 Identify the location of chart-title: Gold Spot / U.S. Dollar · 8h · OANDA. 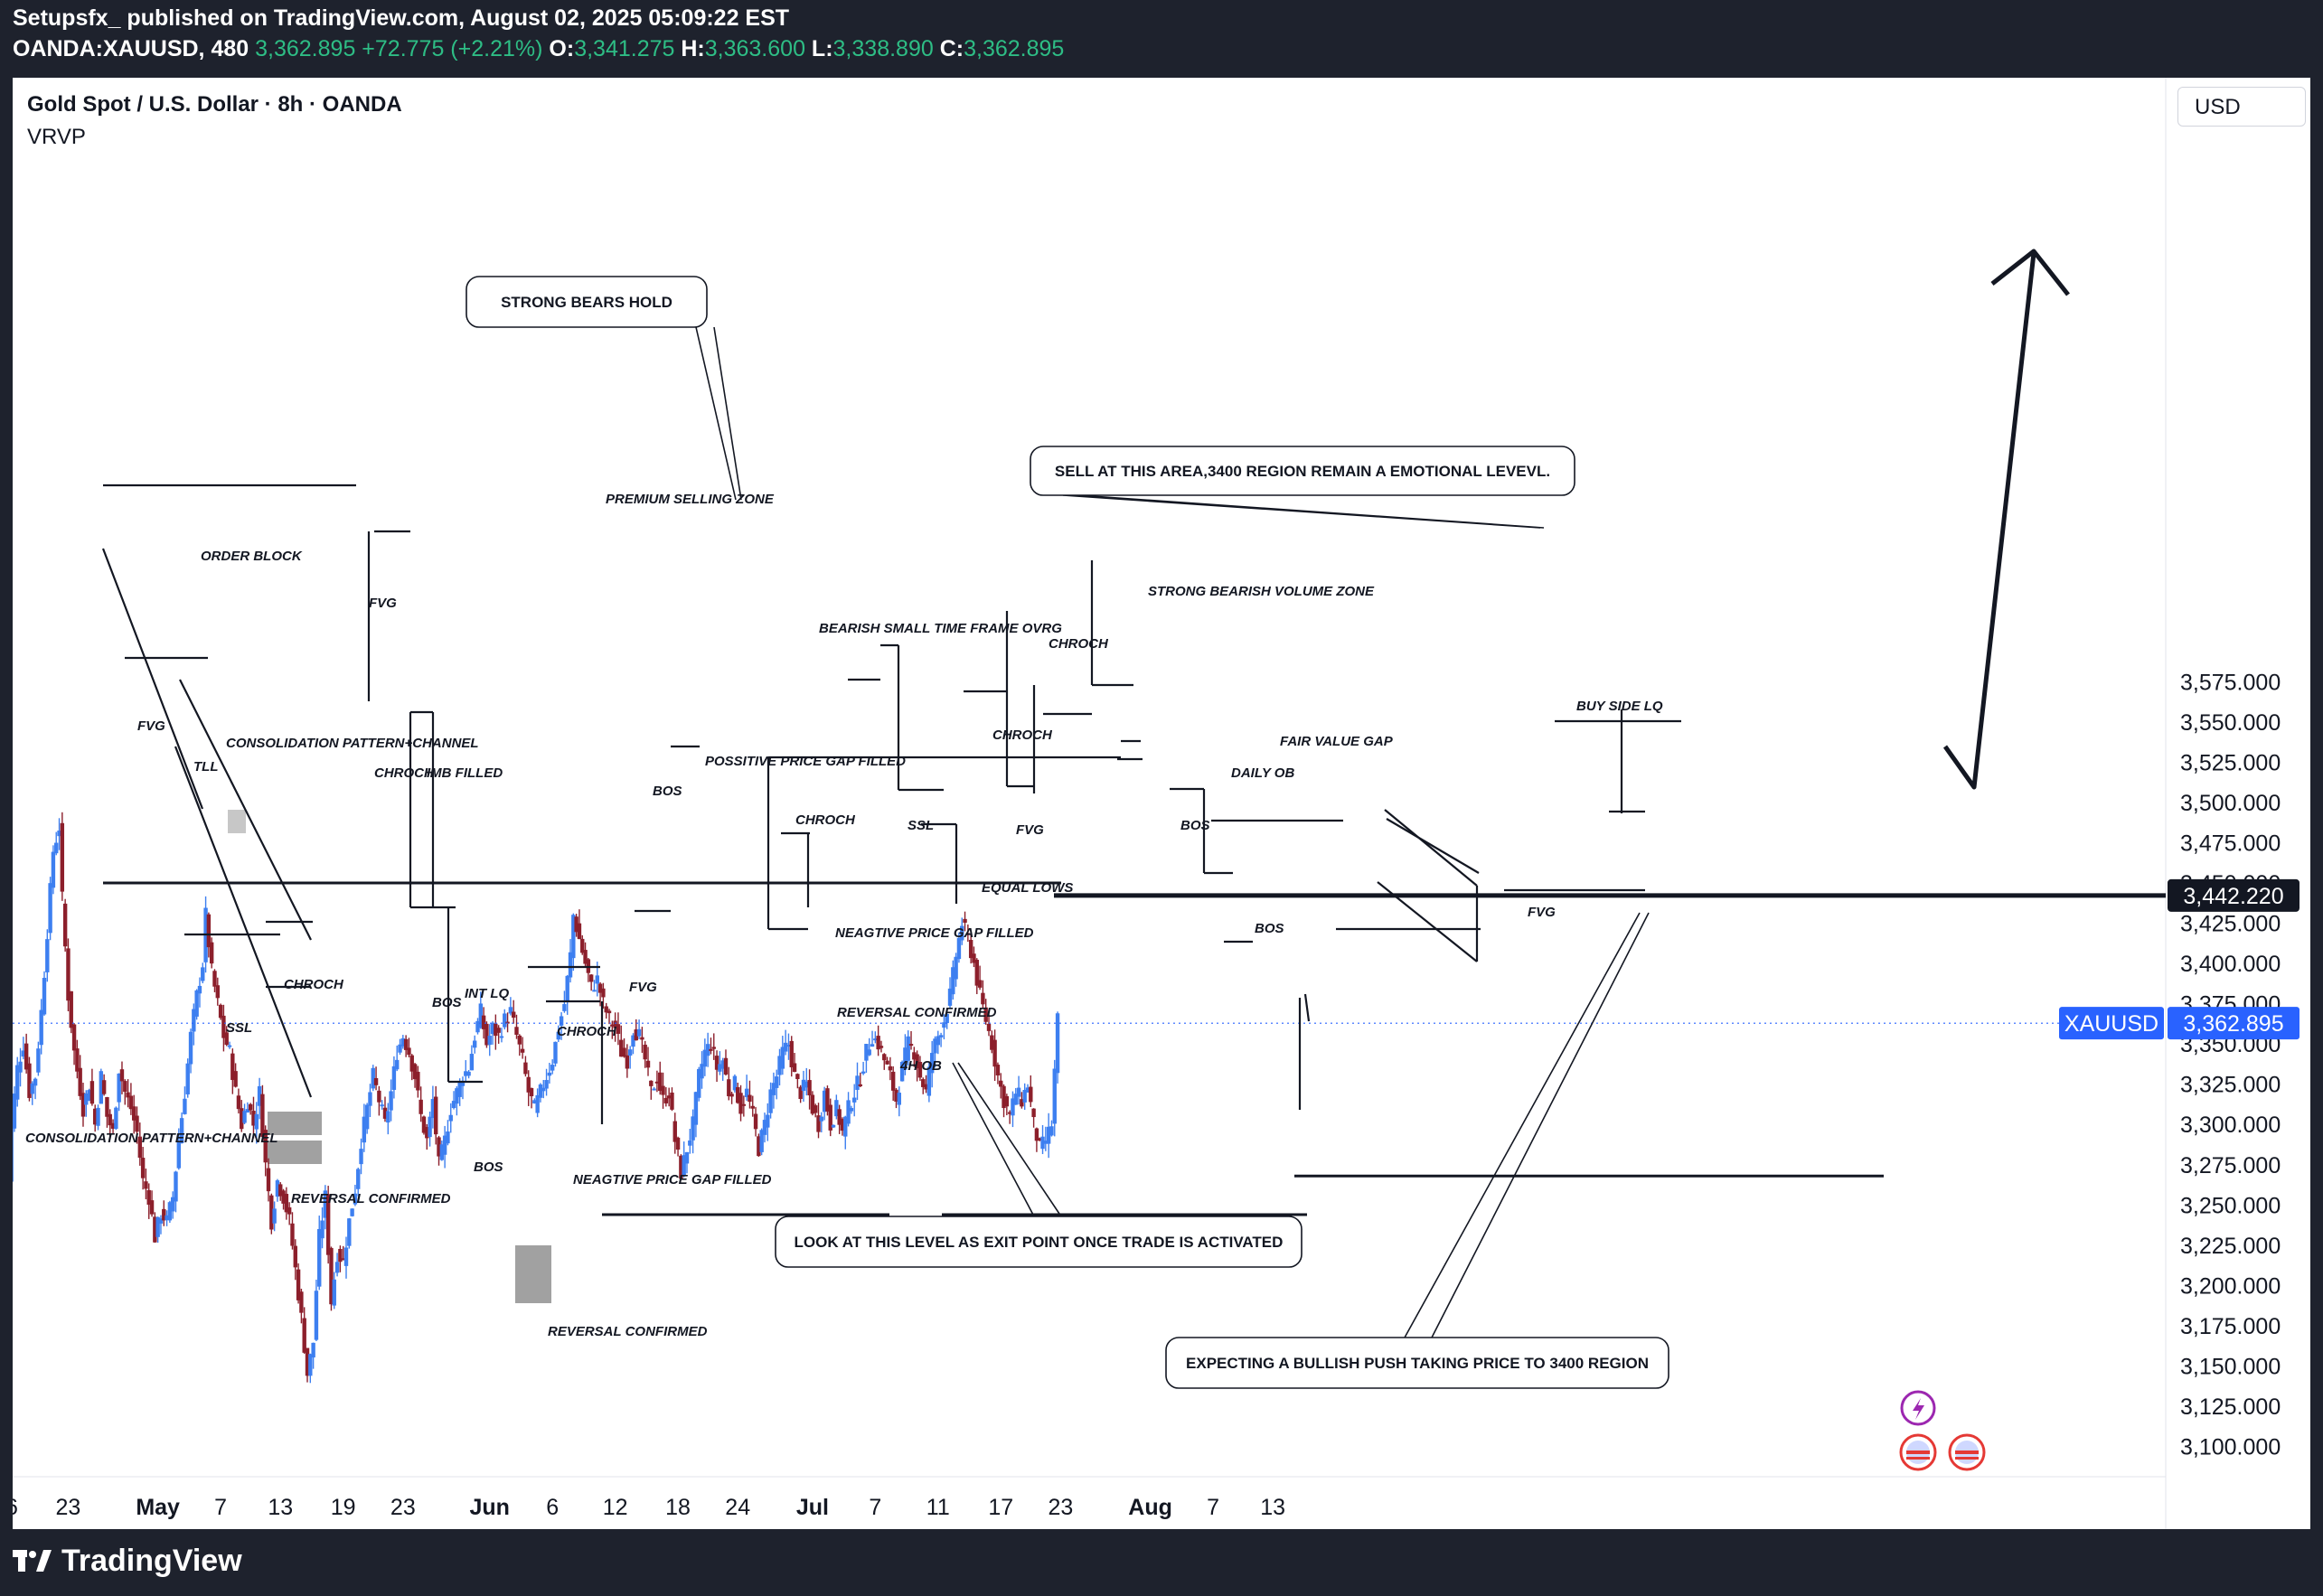
(215, 104).